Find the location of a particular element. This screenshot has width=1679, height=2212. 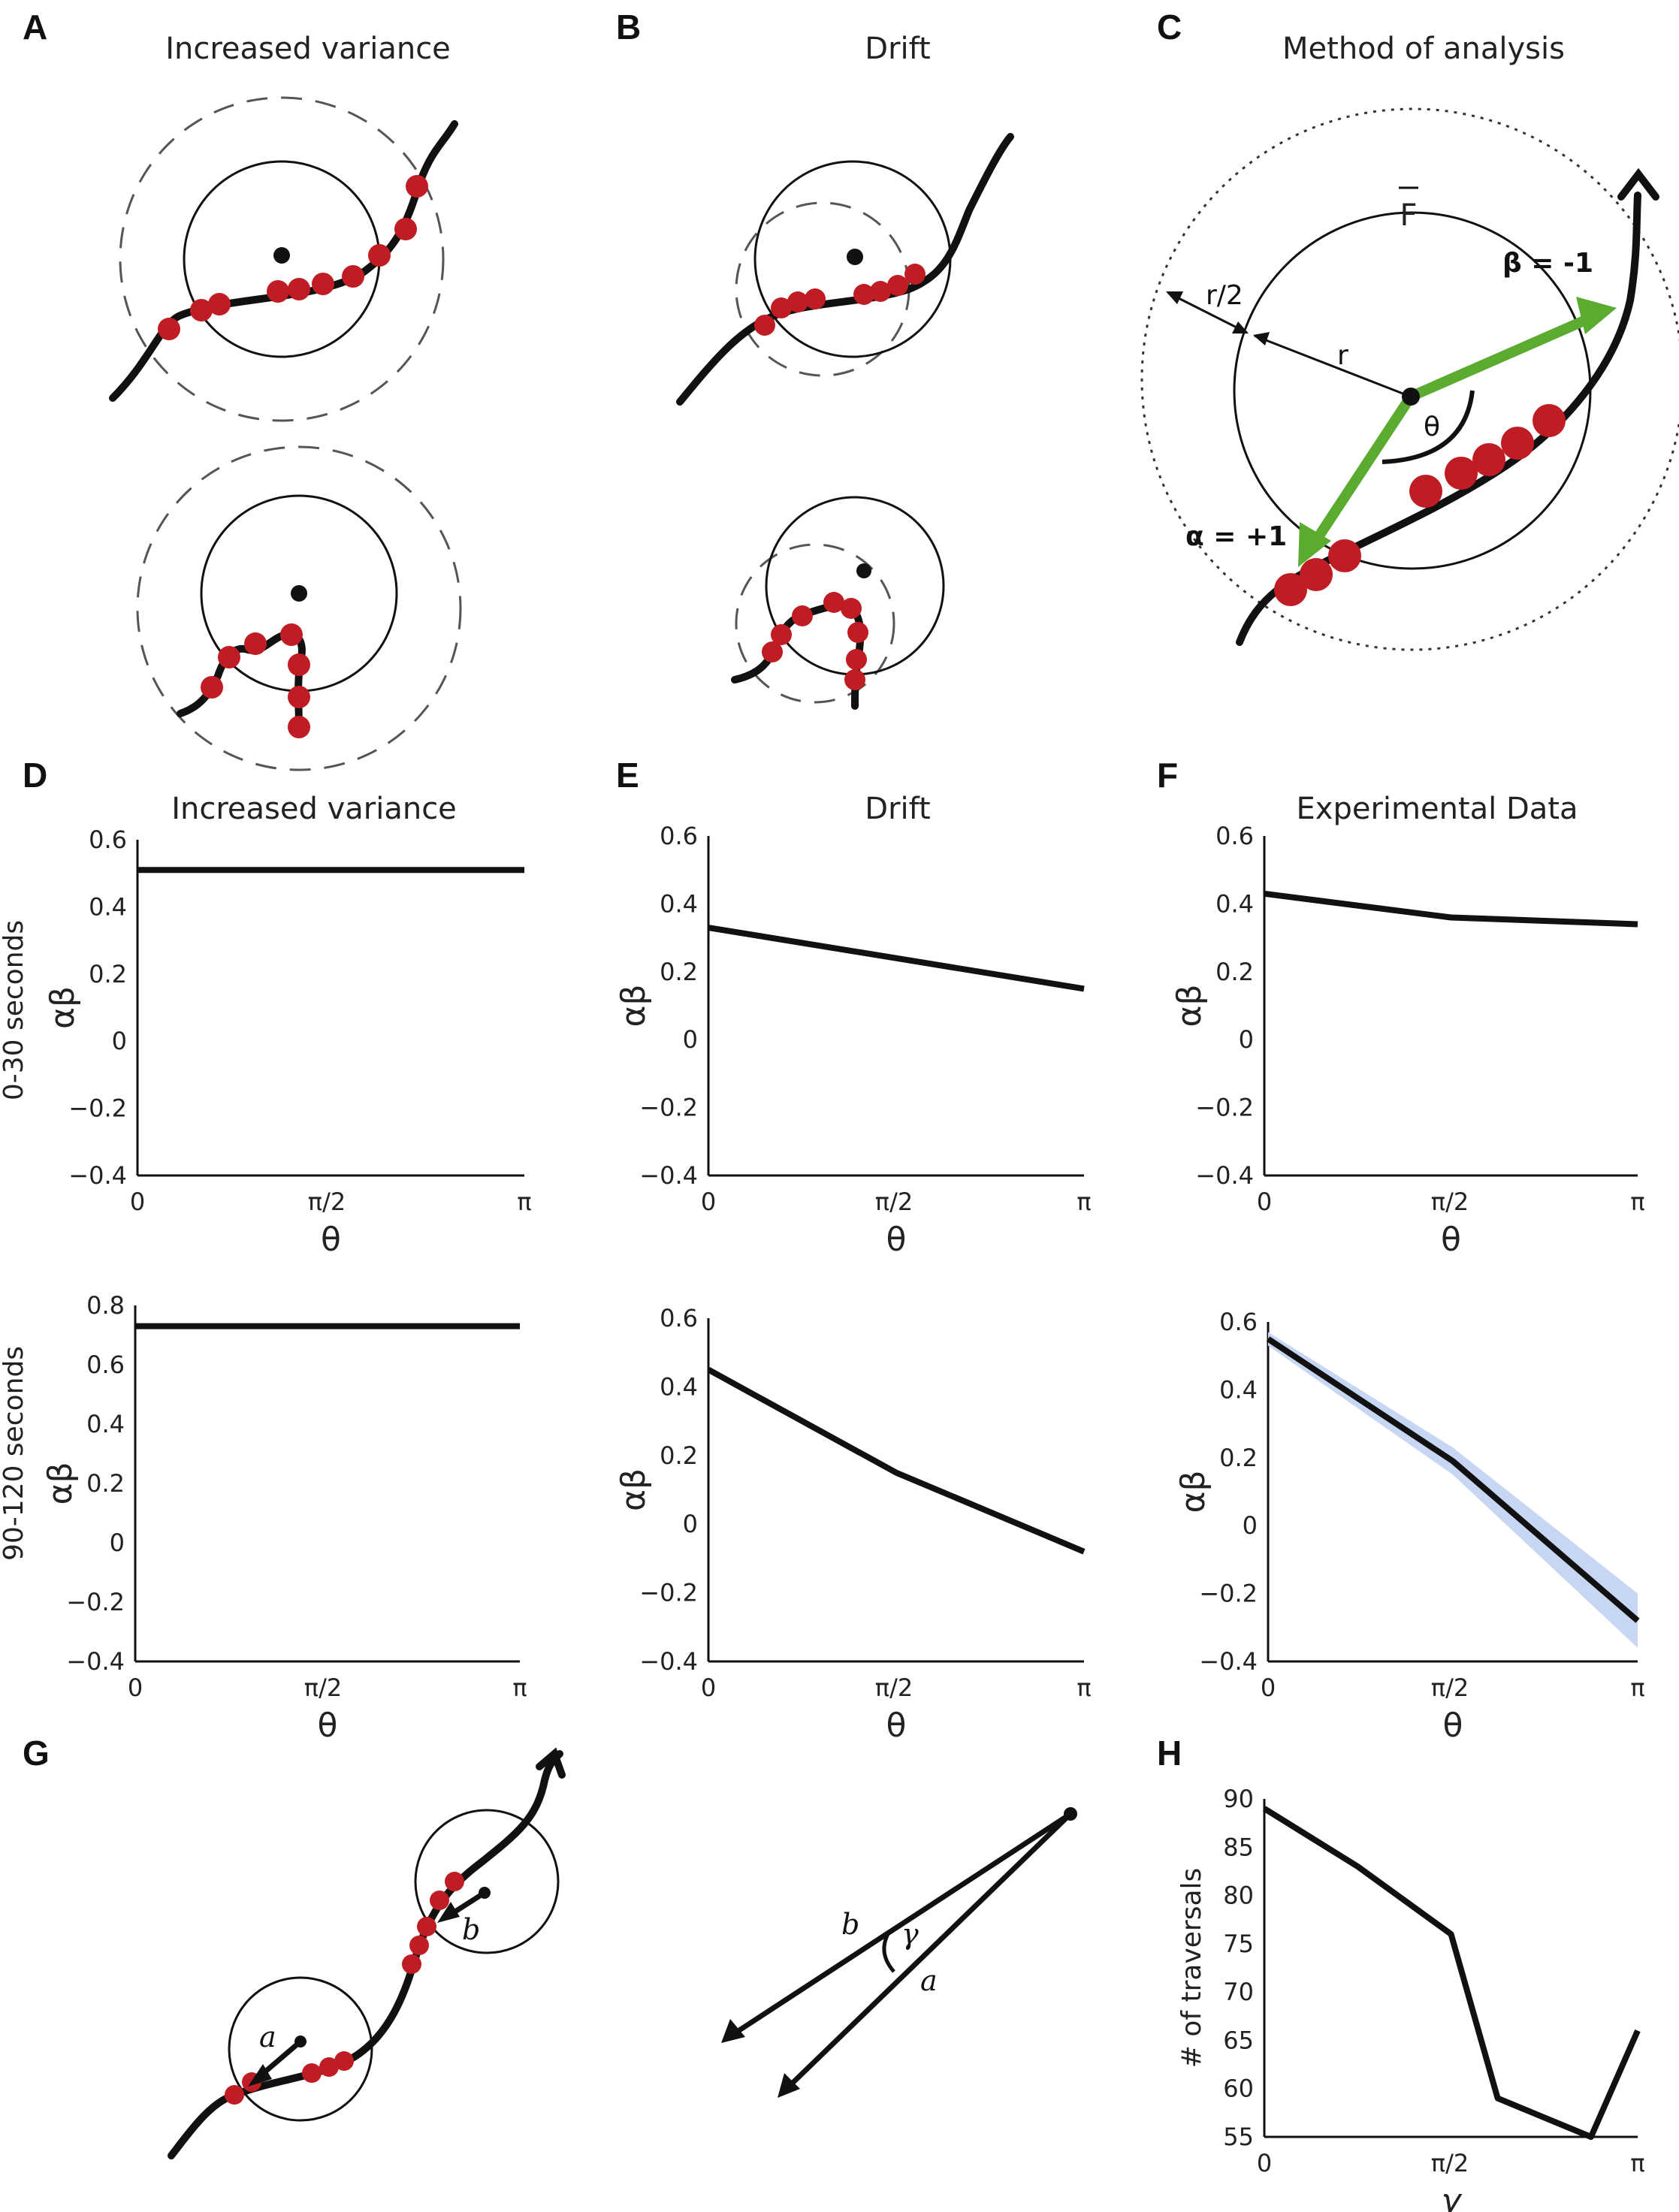

row-label-bottom: 90-120 seconds is located at coordinates (15, 1453).